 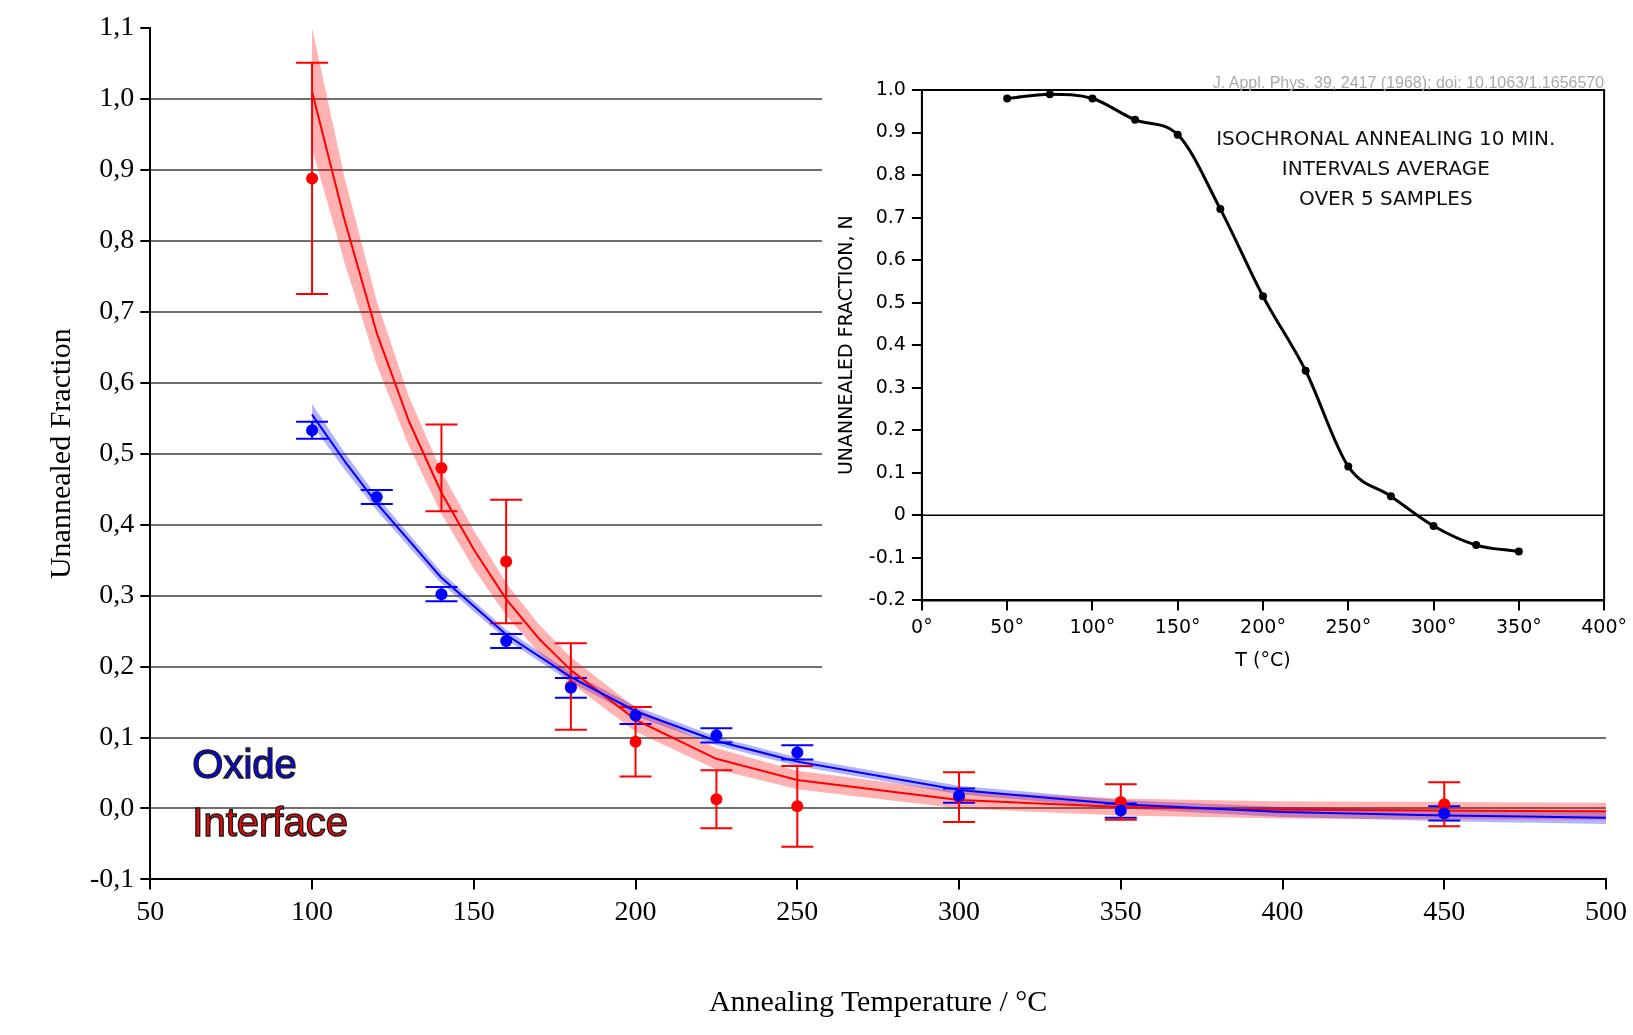 What do you see at coordinates (150, 910) in the screenshot?
I see `x-tick-label: 50` at bounding box center [150, 910].